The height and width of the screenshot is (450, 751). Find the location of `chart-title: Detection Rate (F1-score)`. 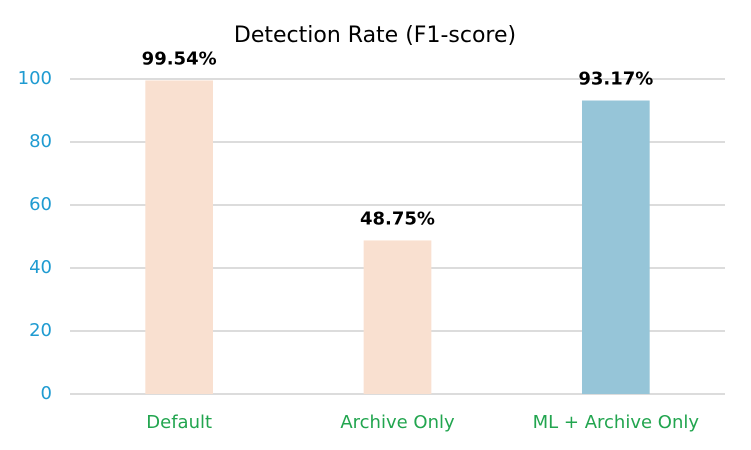

chart-title: Detection Rate (F1-score) is located at coordinates (375, 35).